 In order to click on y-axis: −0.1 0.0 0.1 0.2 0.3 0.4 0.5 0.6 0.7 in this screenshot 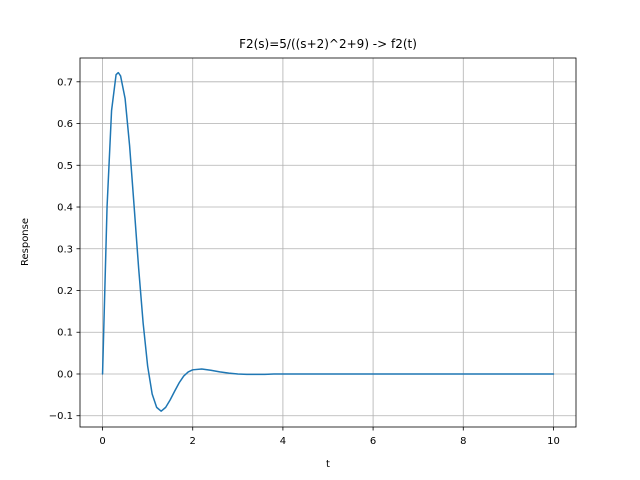, I will do `click(64, 249)`.